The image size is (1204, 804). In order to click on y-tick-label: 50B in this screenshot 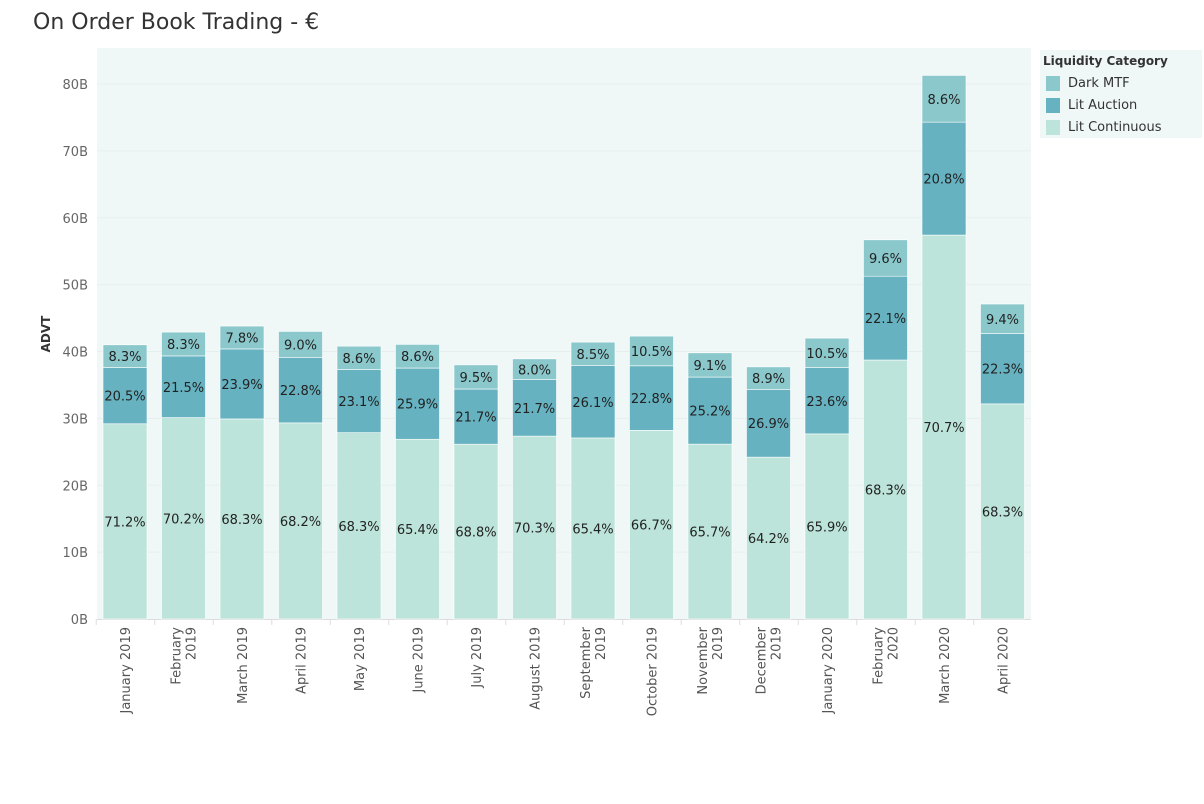, I will do `click(75, 286)`.